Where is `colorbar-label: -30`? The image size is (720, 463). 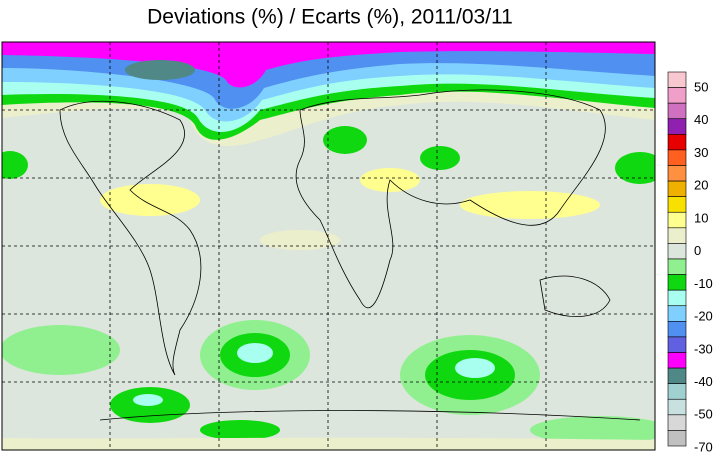 colorbar-label: -30 is located at coordinates (703, 348).